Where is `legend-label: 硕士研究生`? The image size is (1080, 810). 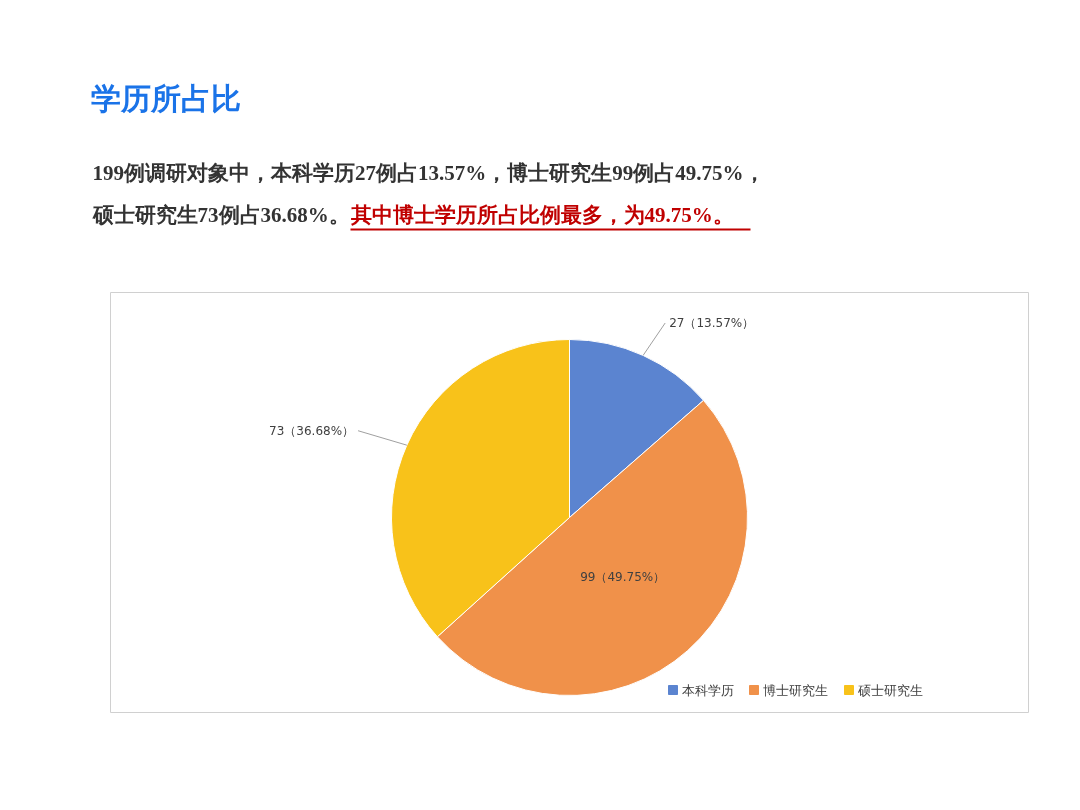 legend-label: 硕士研究生 is located at coordinates (889, 690).